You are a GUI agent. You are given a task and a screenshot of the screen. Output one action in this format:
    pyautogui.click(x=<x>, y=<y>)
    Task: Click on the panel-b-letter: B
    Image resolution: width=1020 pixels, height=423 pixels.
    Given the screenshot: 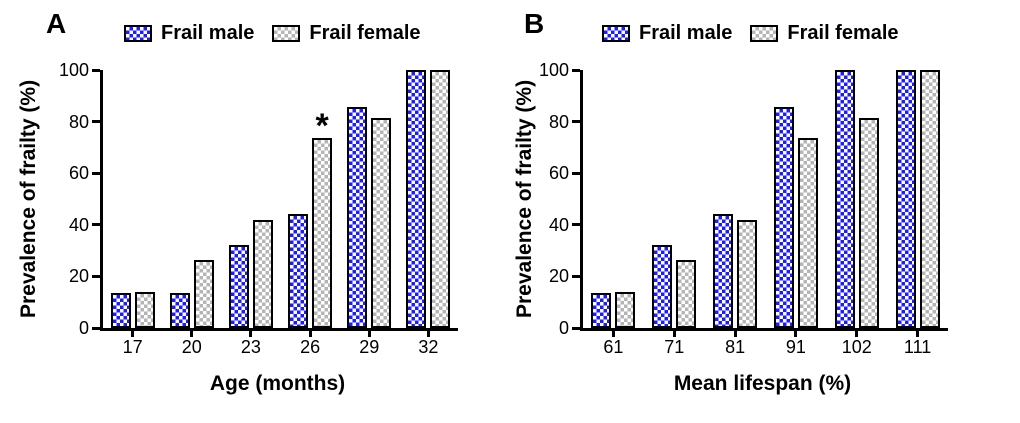 What is the action you would take?
    pyautogui.click(x=534, y=23)
    